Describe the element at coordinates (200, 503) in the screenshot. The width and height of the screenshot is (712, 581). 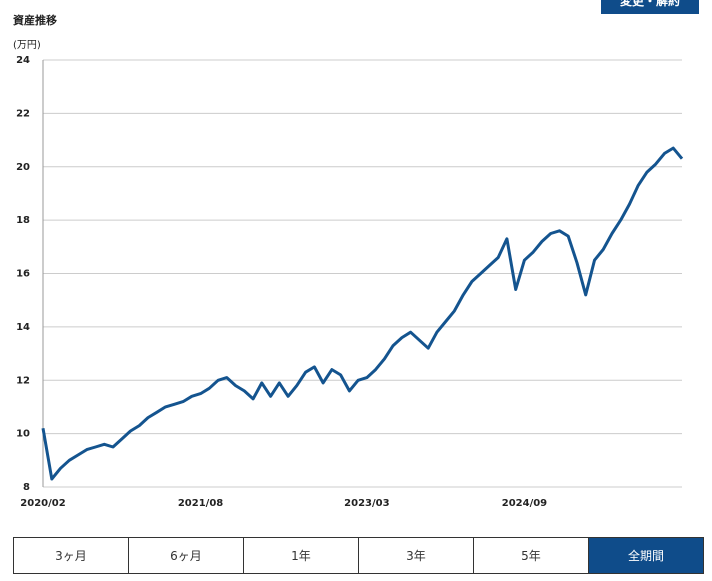
I see `x-tick-label: 2021/08` at that location.